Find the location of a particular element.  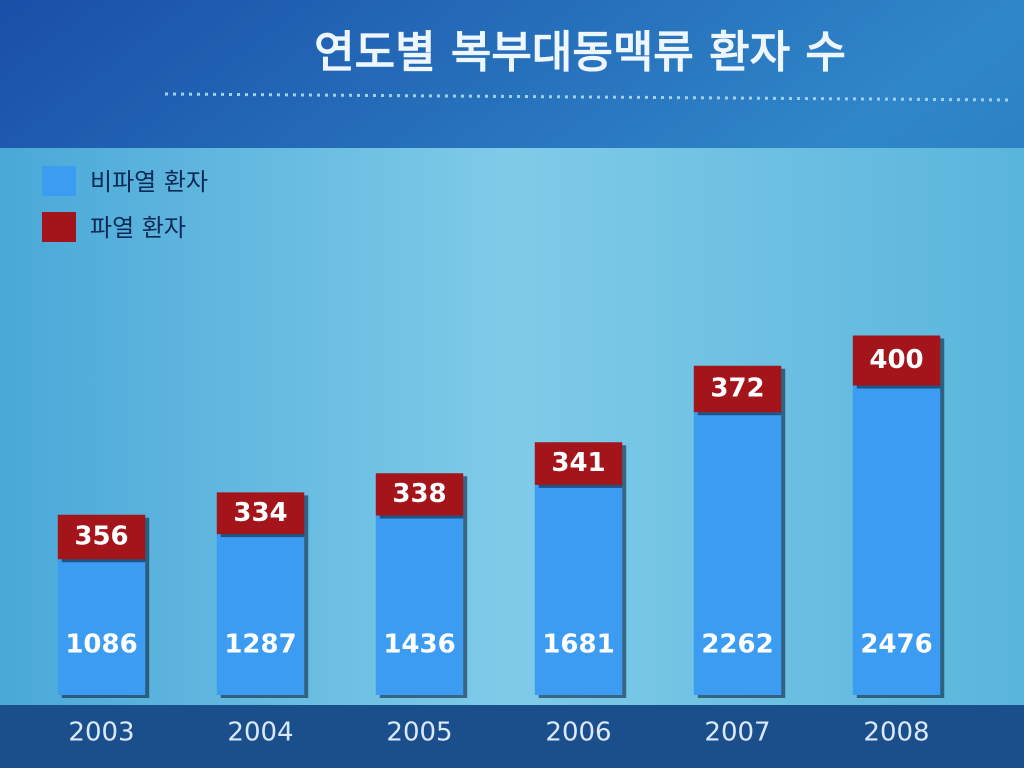

data-label: 334 is located at coordinates (260, 513).